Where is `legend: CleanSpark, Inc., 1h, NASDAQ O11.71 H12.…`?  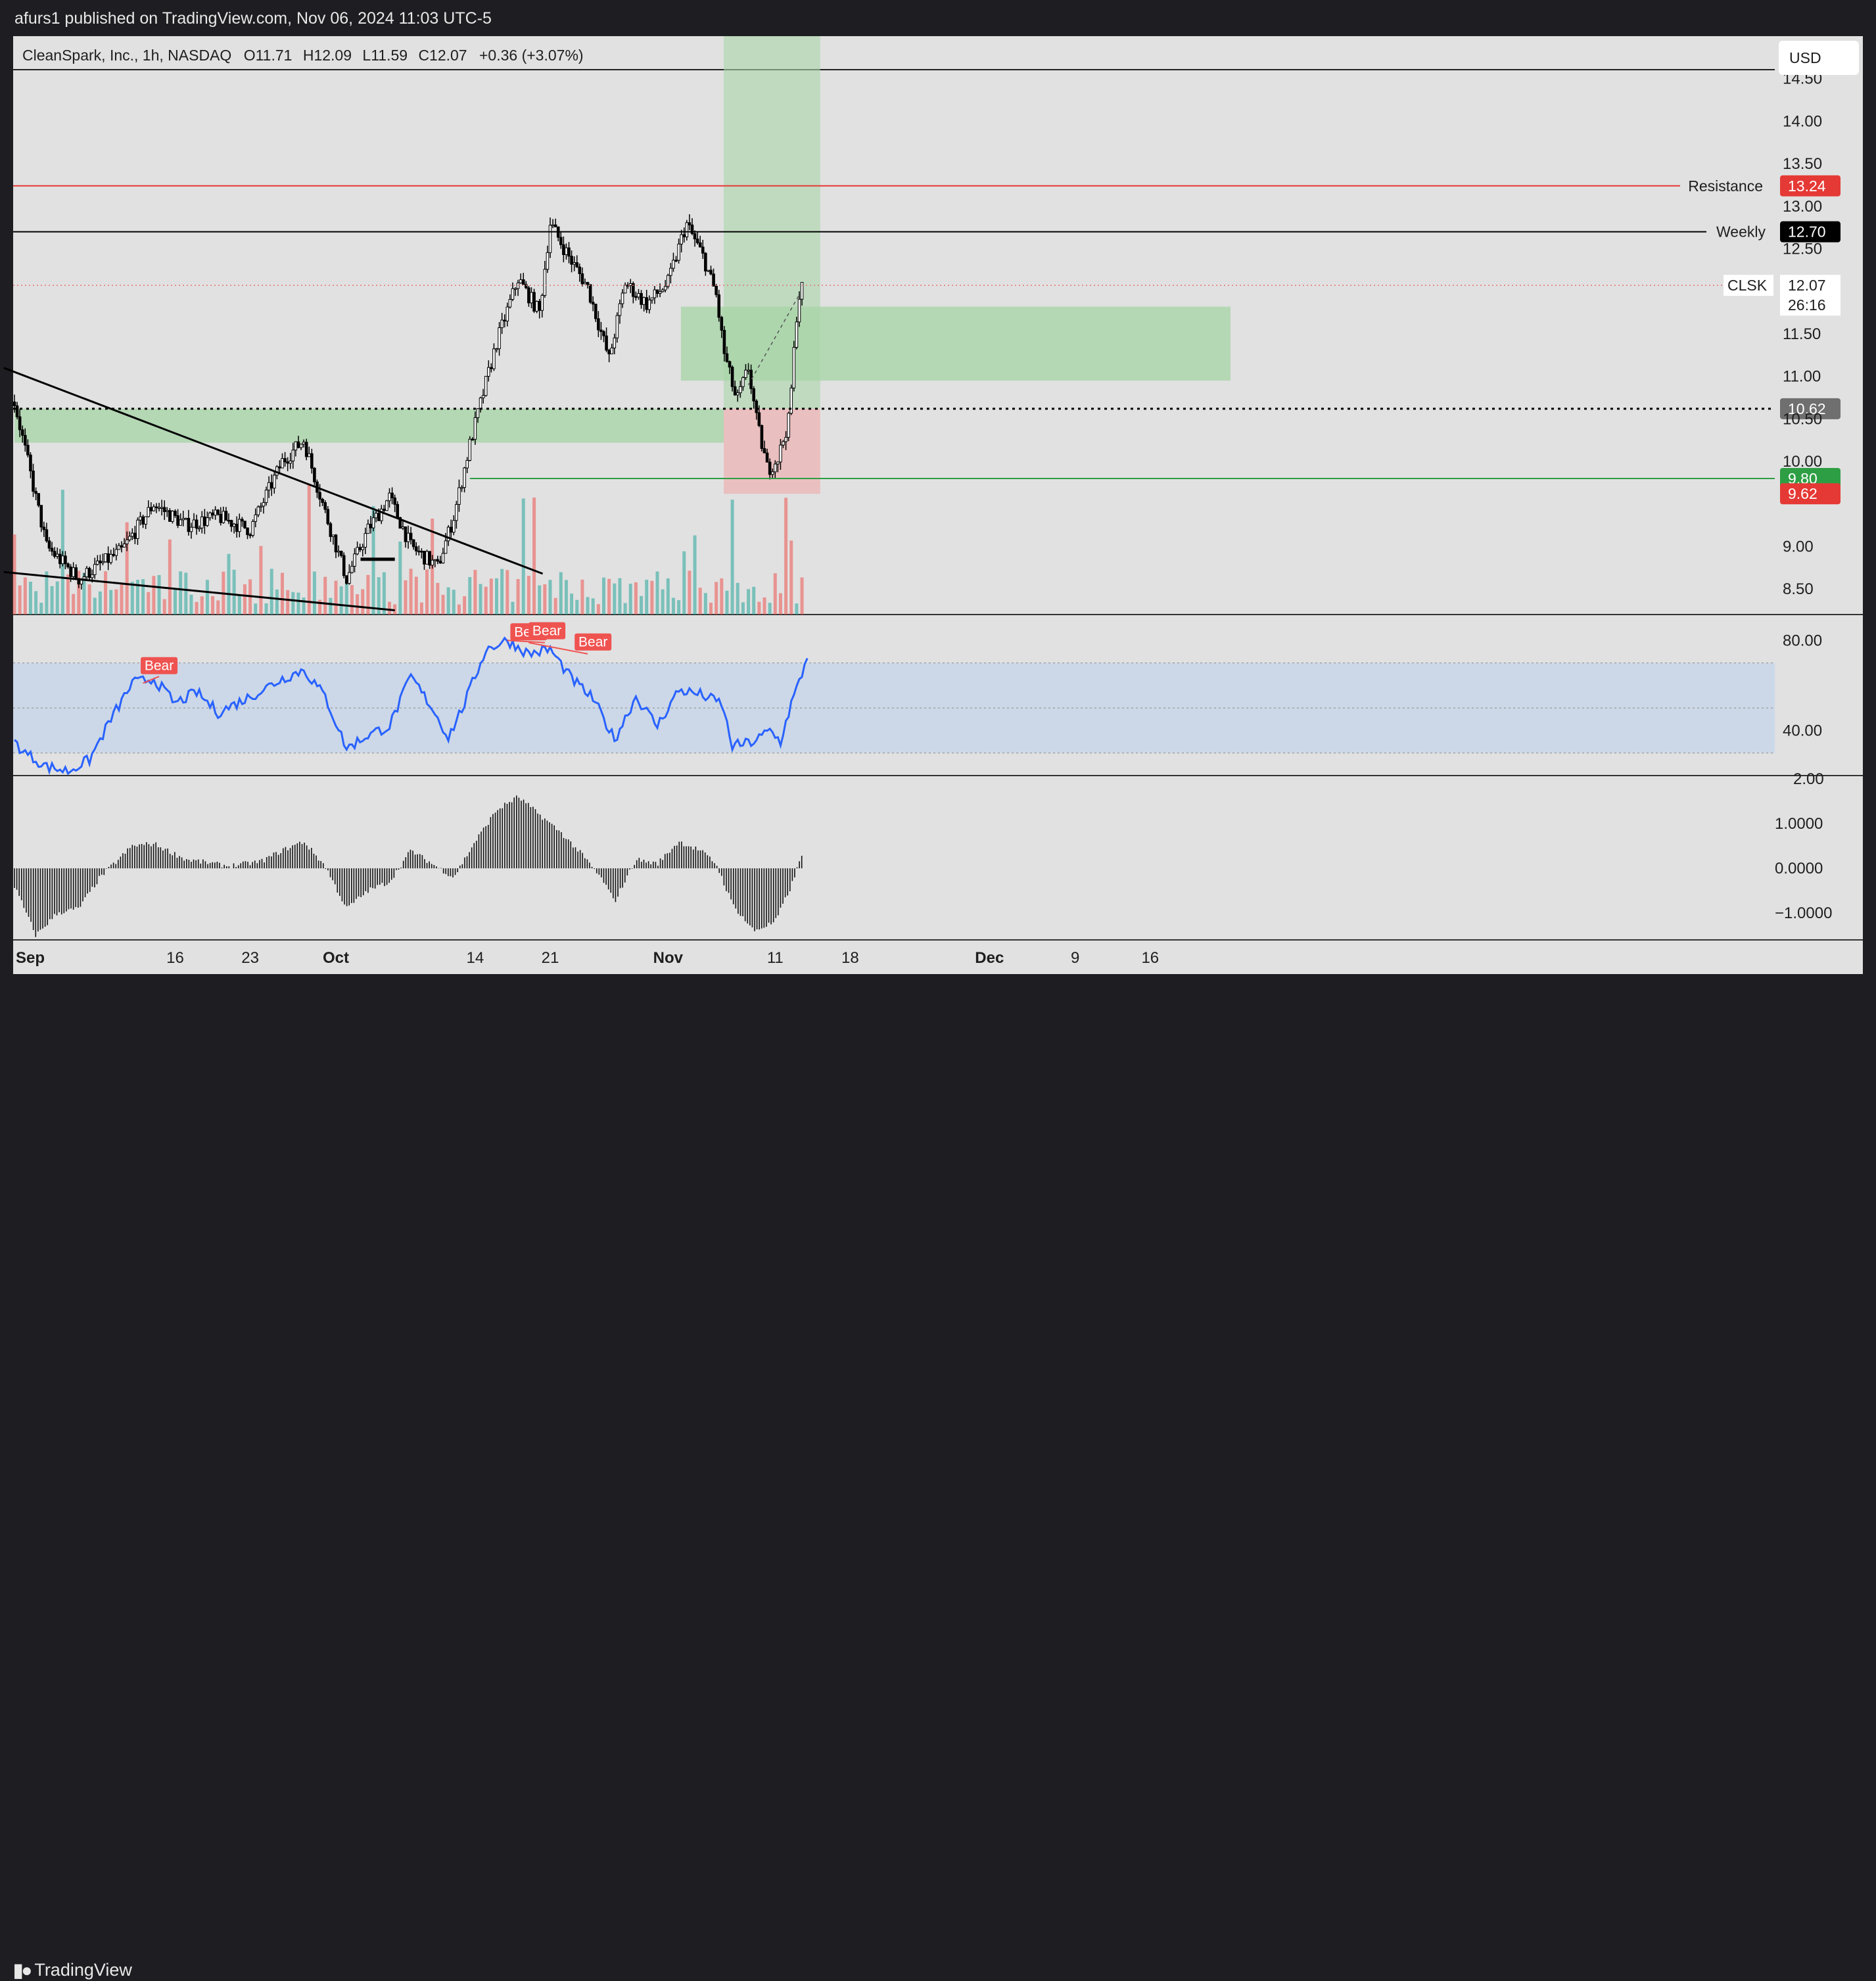 legend: CleanSpark, Inc., 1h, NASDAQ O11.71 H12.… is located at coordinates (940, 58).